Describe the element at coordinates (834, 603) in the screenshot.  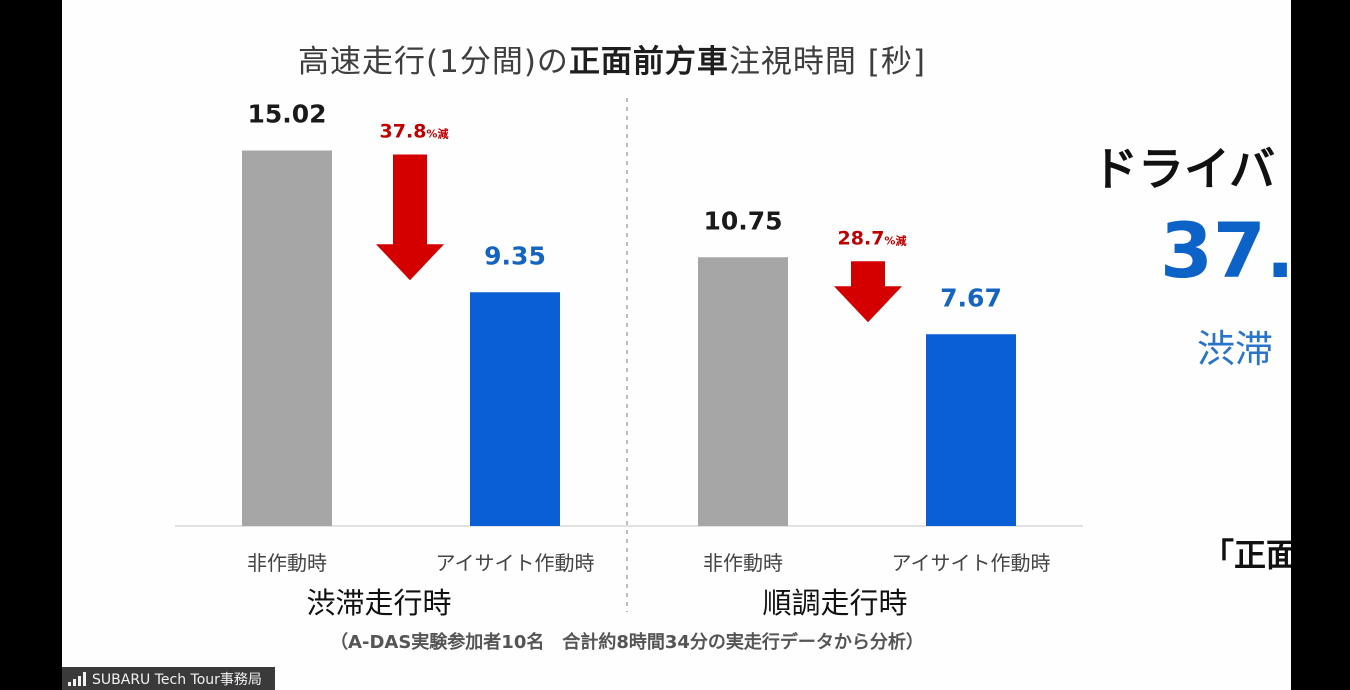
I see `group-label: 順調走行時` at that location.